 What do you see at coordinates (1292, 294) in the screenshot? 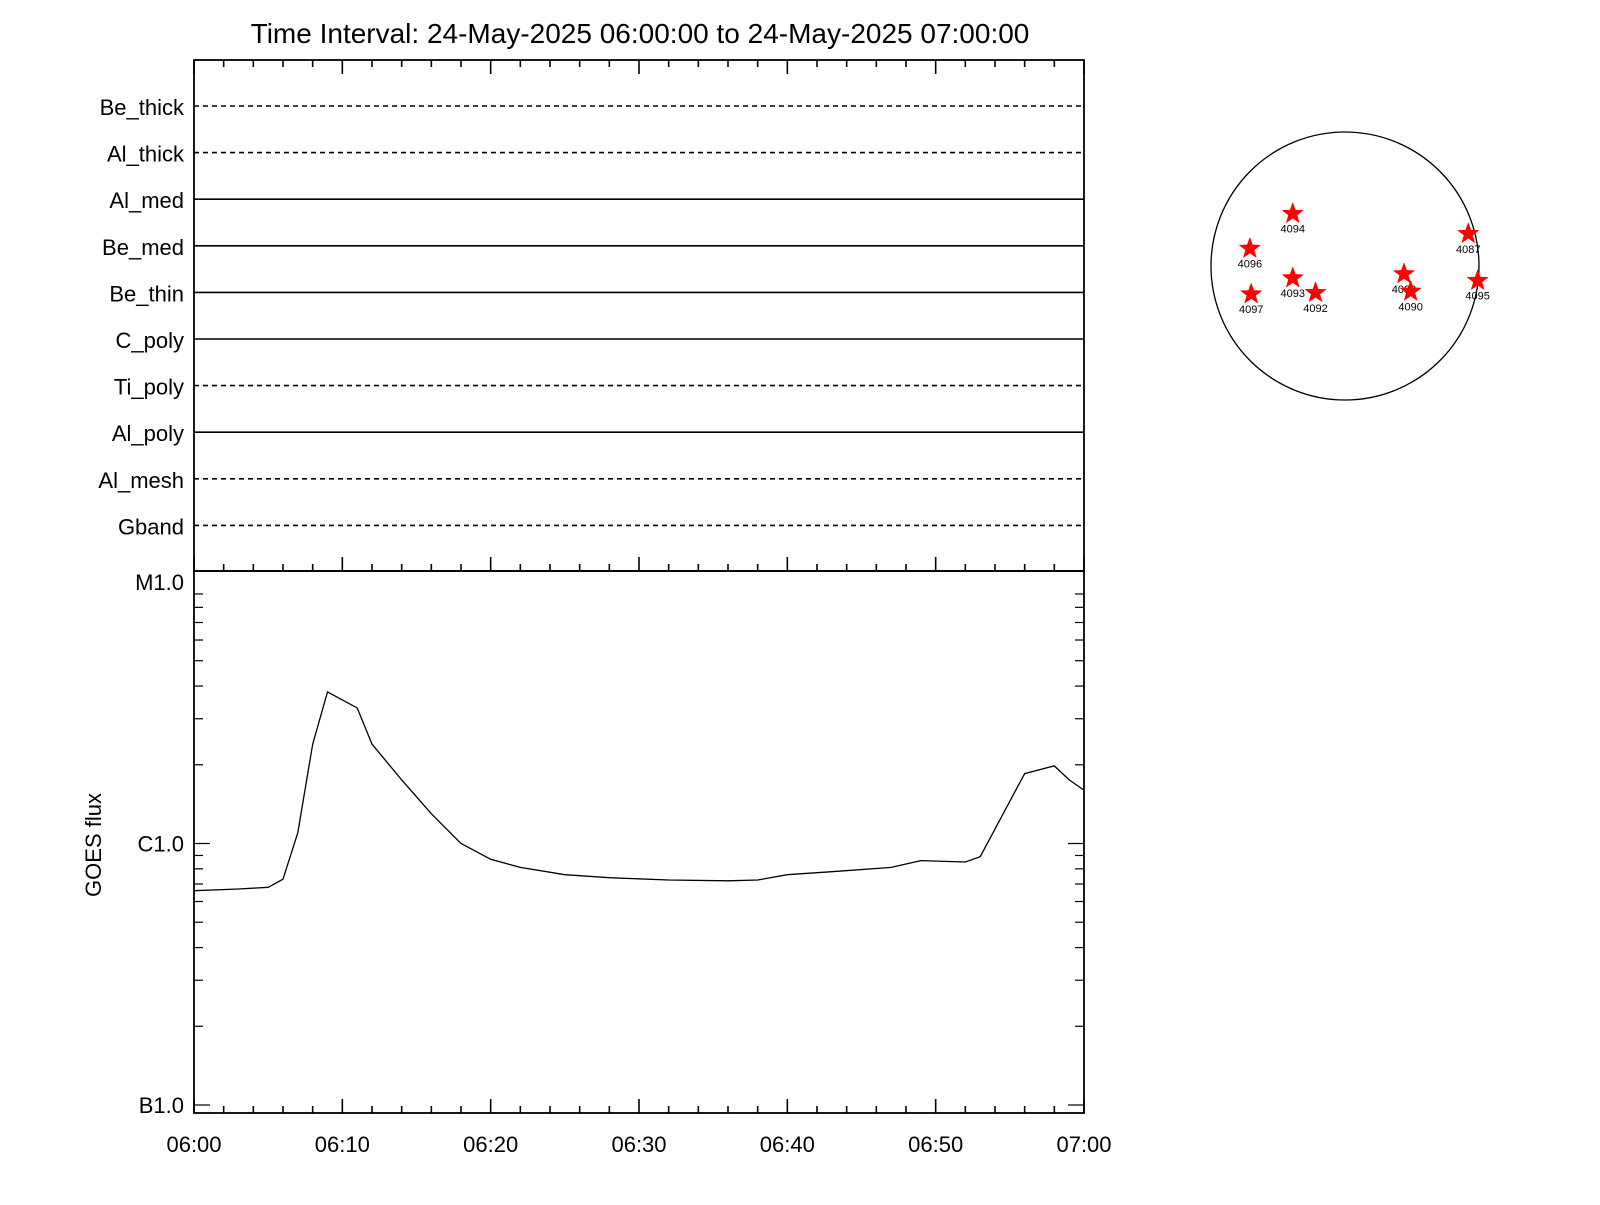
I see `region-label: 4093` at bounding box center [1292, 294].